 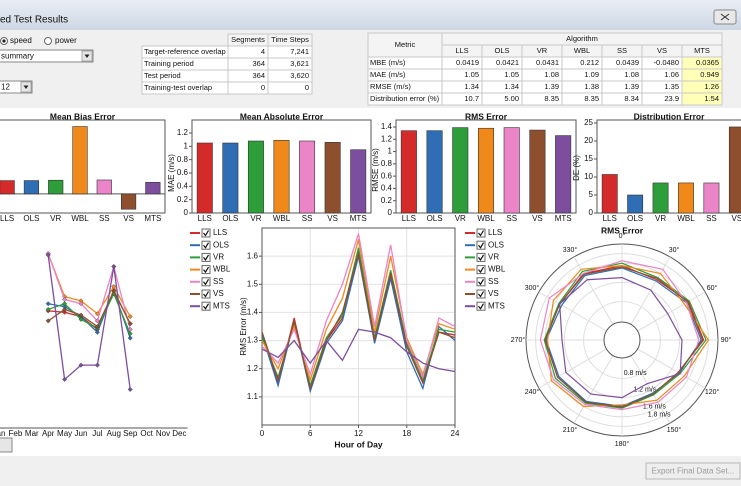 I want to click on cell-value: 0.0431, so click(x=547, y=62).